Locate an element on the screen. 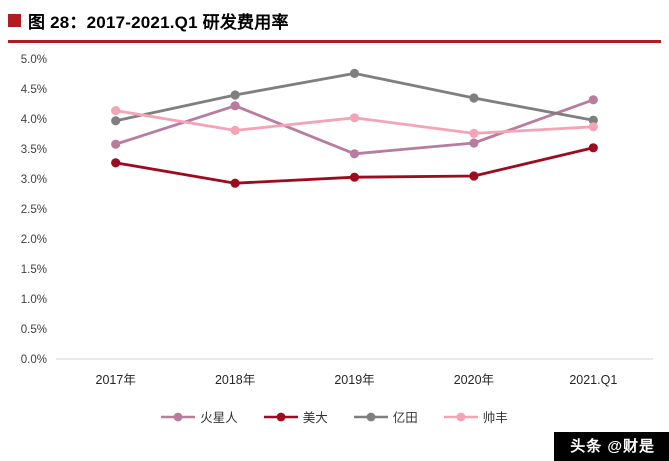 The height and width of the screenshot is (461, 669). y-axis-tick-label: 0.0% is located at coordinates (34, 360).